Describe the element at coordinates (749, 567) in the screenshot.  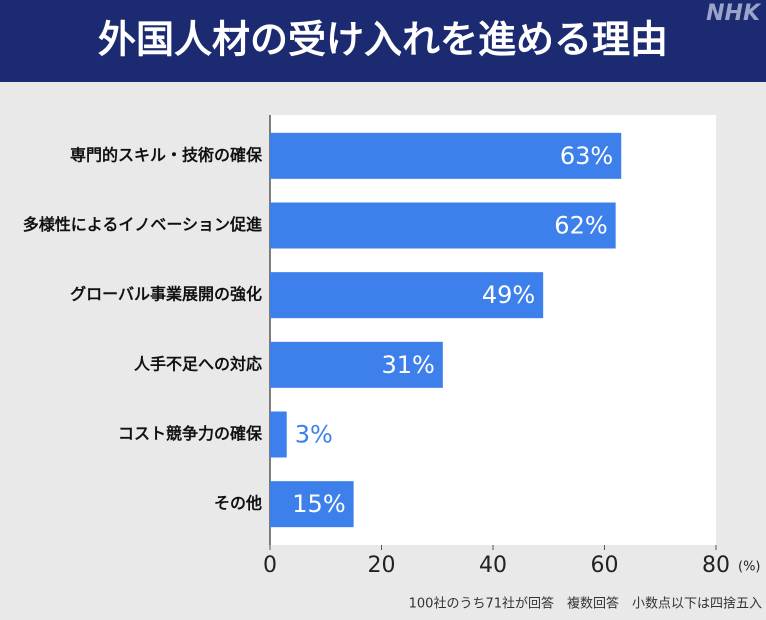
I see `x-axis-unit: (%)` at that location.